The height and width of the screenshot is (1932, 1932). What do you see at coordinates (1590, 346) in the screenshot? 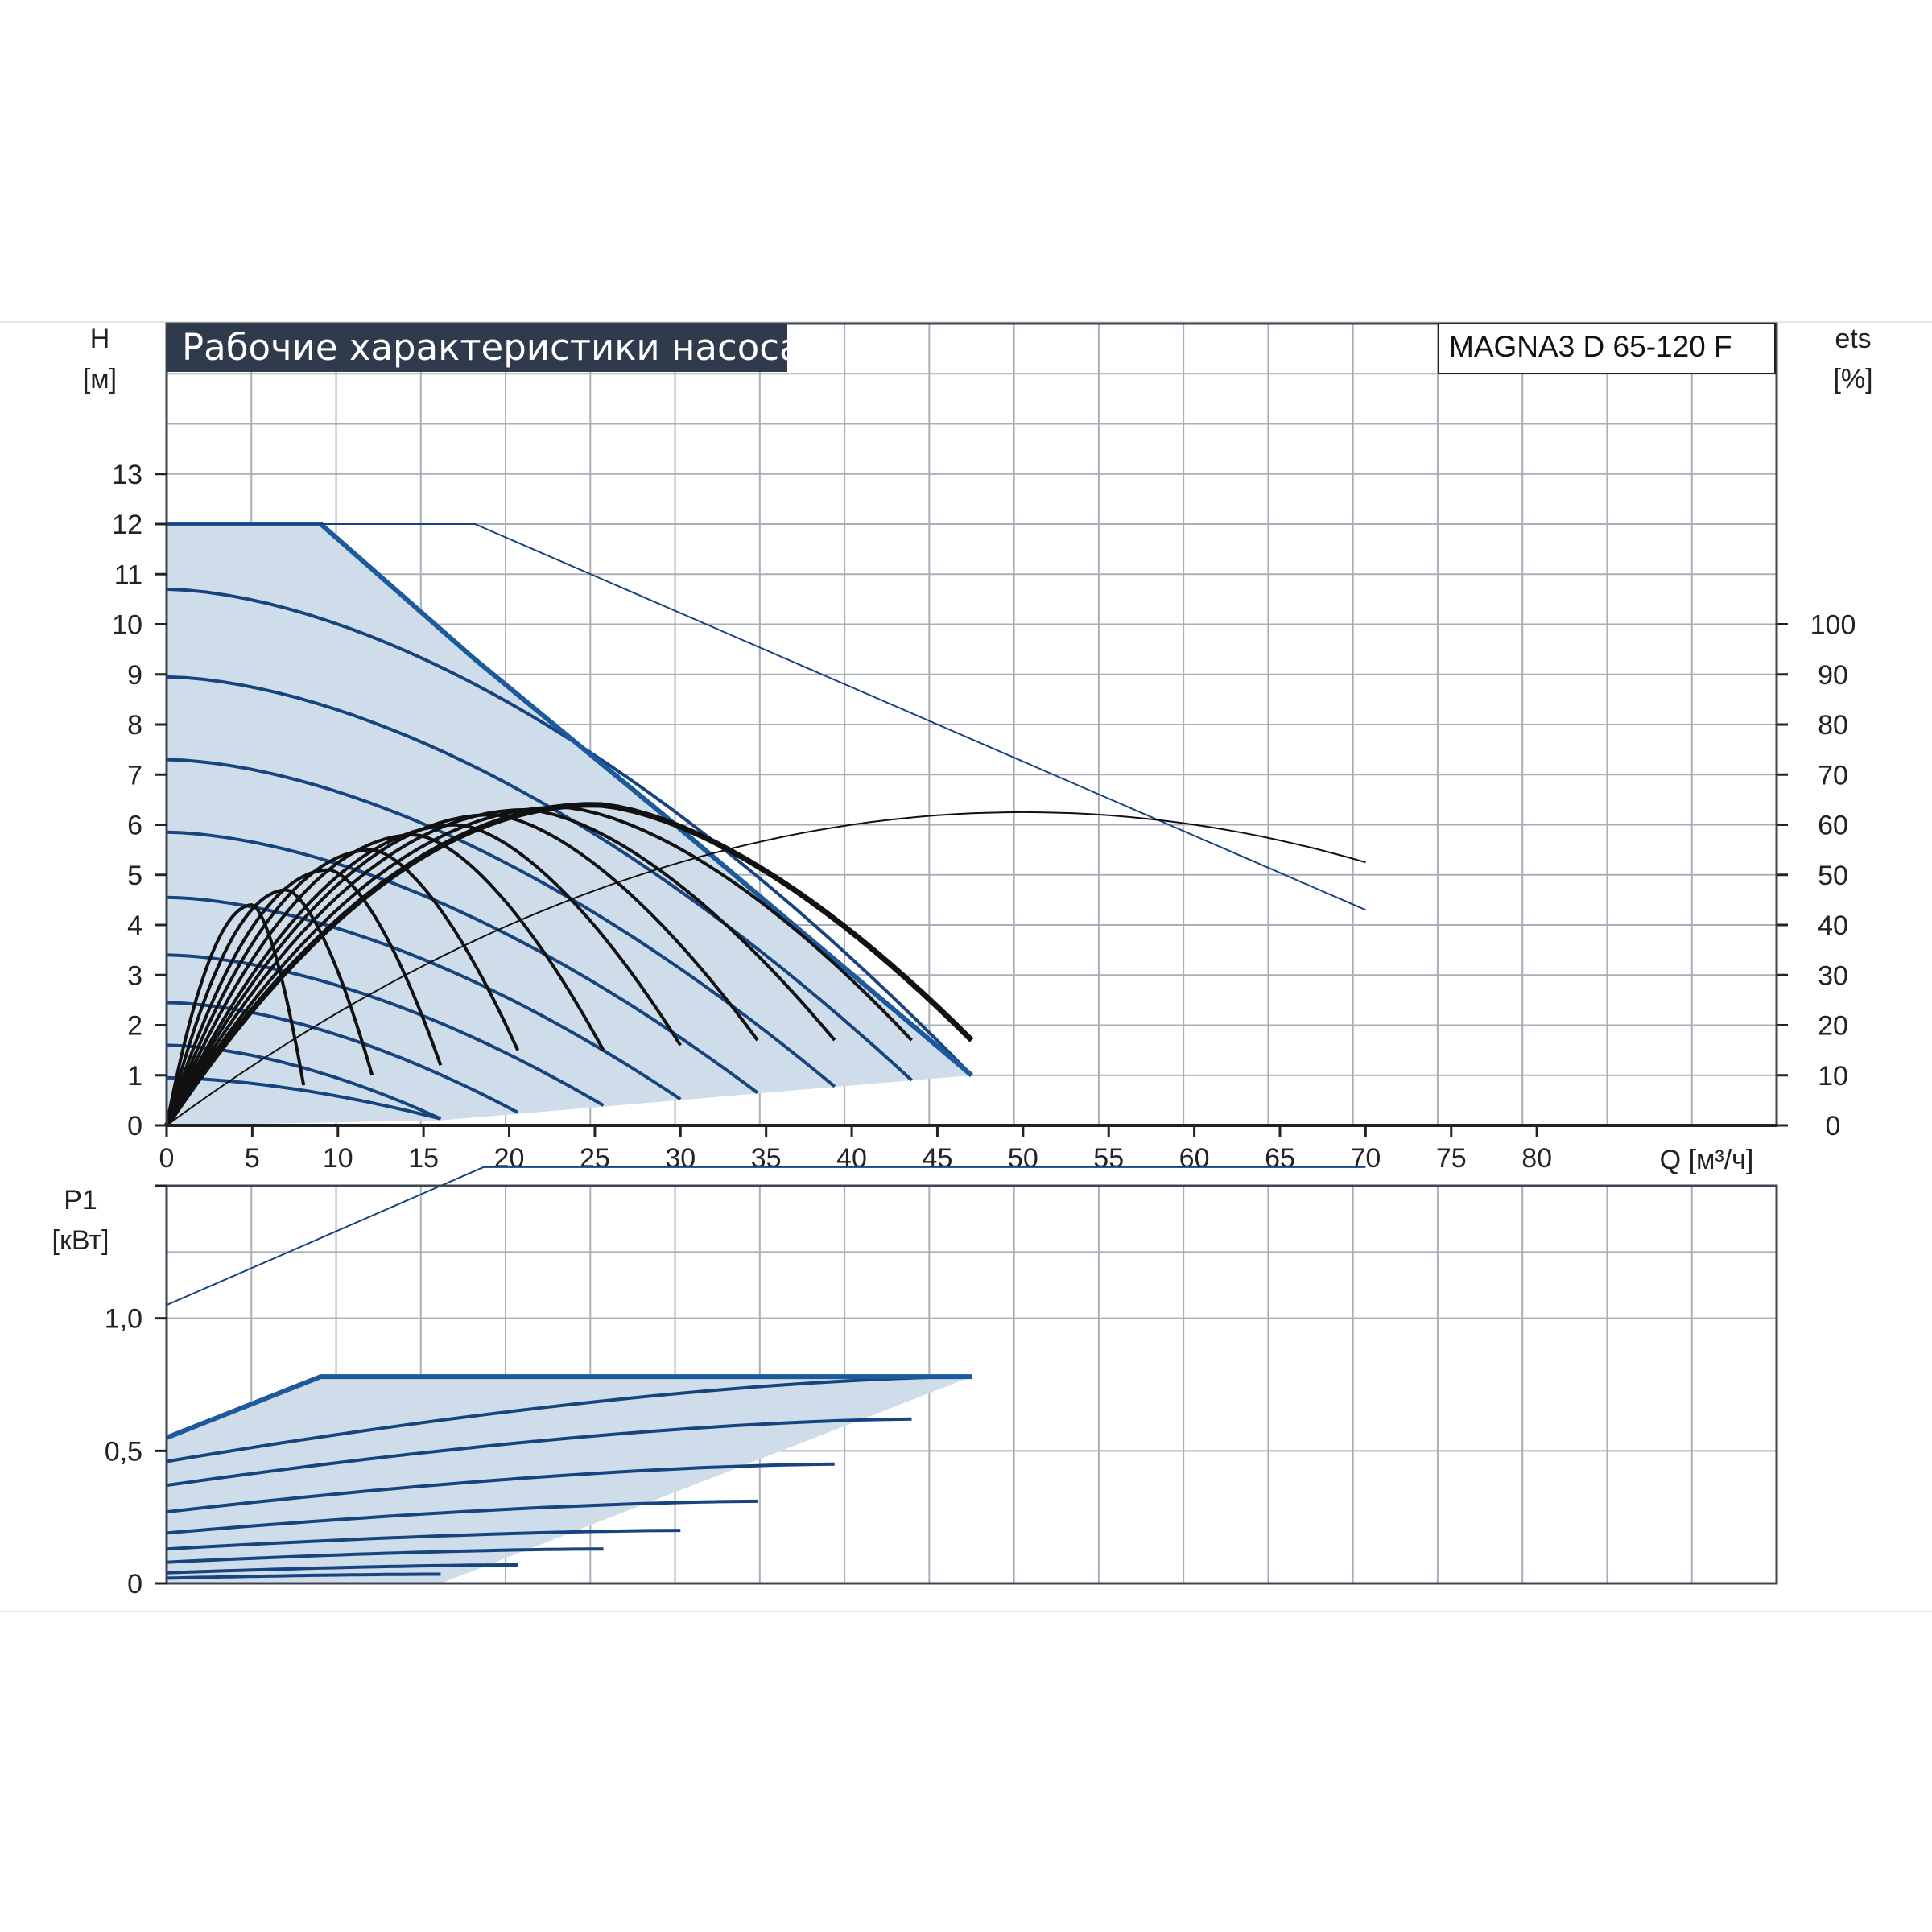
I see `model-label: MAGNA3 D 65-120 F` at bounding box center [1590, 346].